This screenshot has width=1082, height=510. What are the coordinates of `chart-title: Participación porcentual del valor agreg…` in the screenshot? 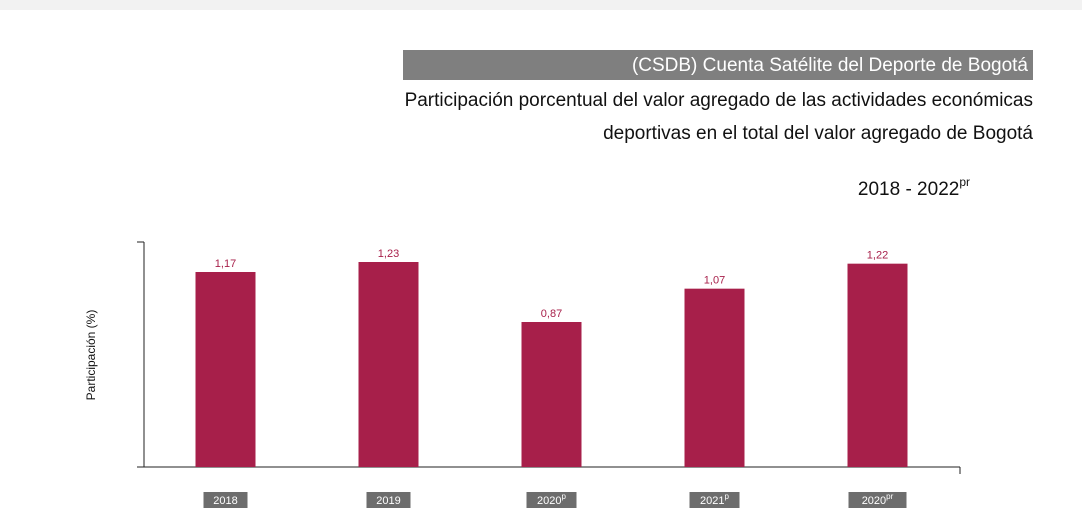 It's located at (719, 100).